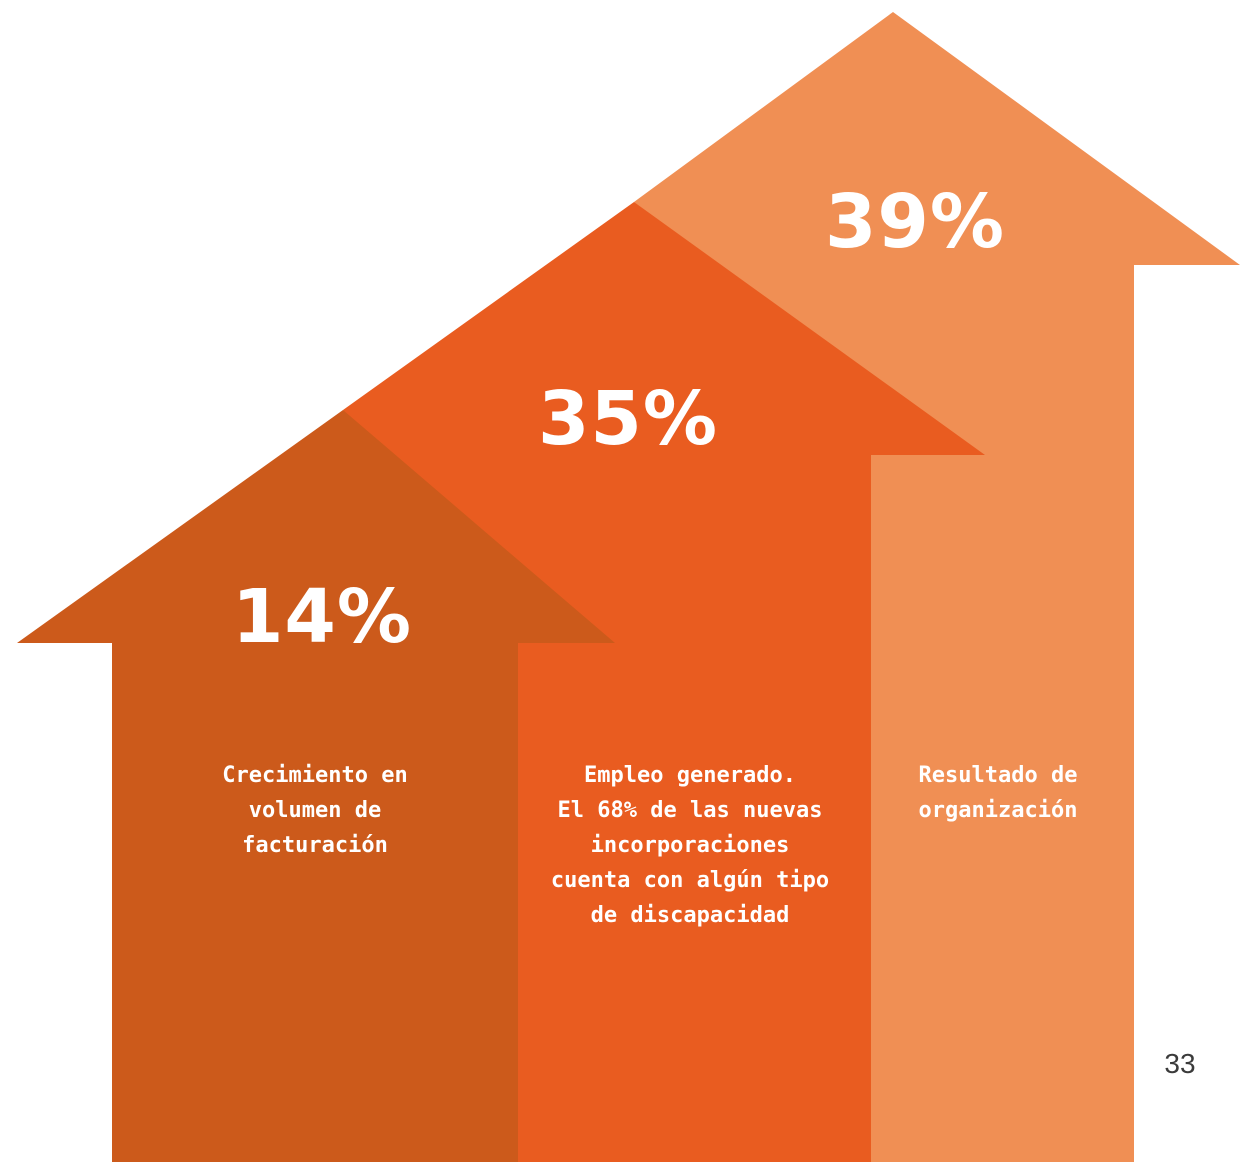 This screenshot has height=1162, width=1240. Describe the element at coordinates (315, 810) in the screenshot. I see `arrow-1-description: Crecimiento en volumen de facturación` at that location.